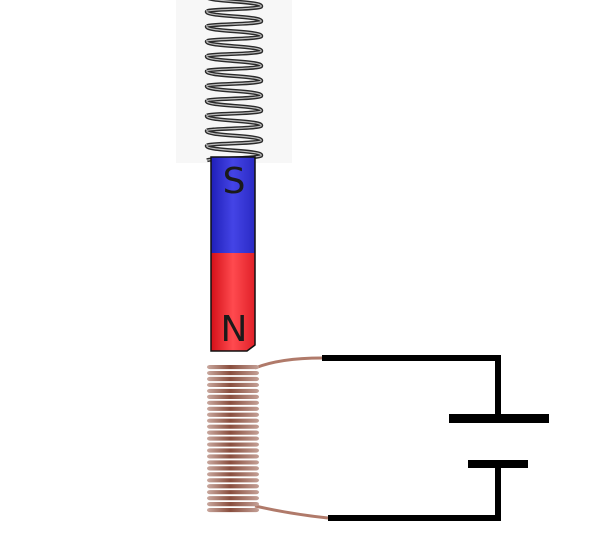  What do you see at coordinates (268, 438) in the screenshot?
I see `copper-coil` at bounding box center [268, 438].